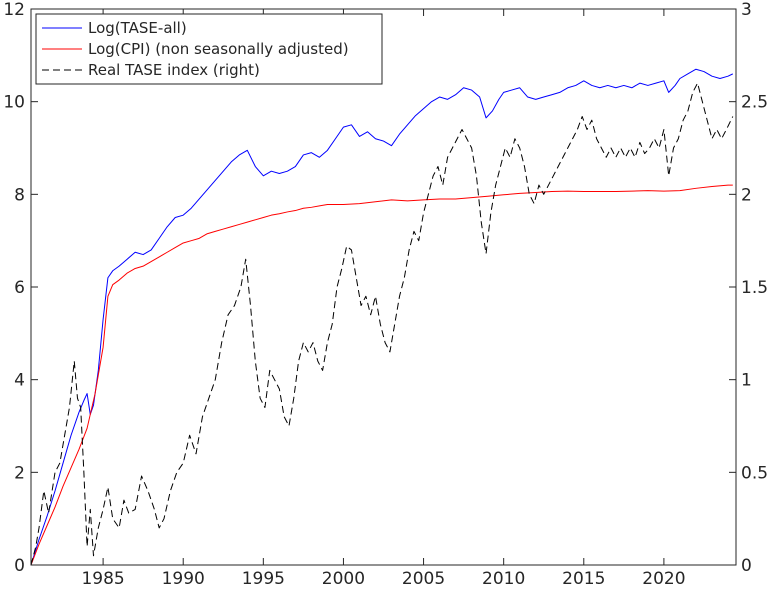 Image resolution: width=772 pixels, height=590 pixels. Describe the element at coordinates (754, 103) in the screenshot. I see `y-right-tick-label: 2.5` at that location.